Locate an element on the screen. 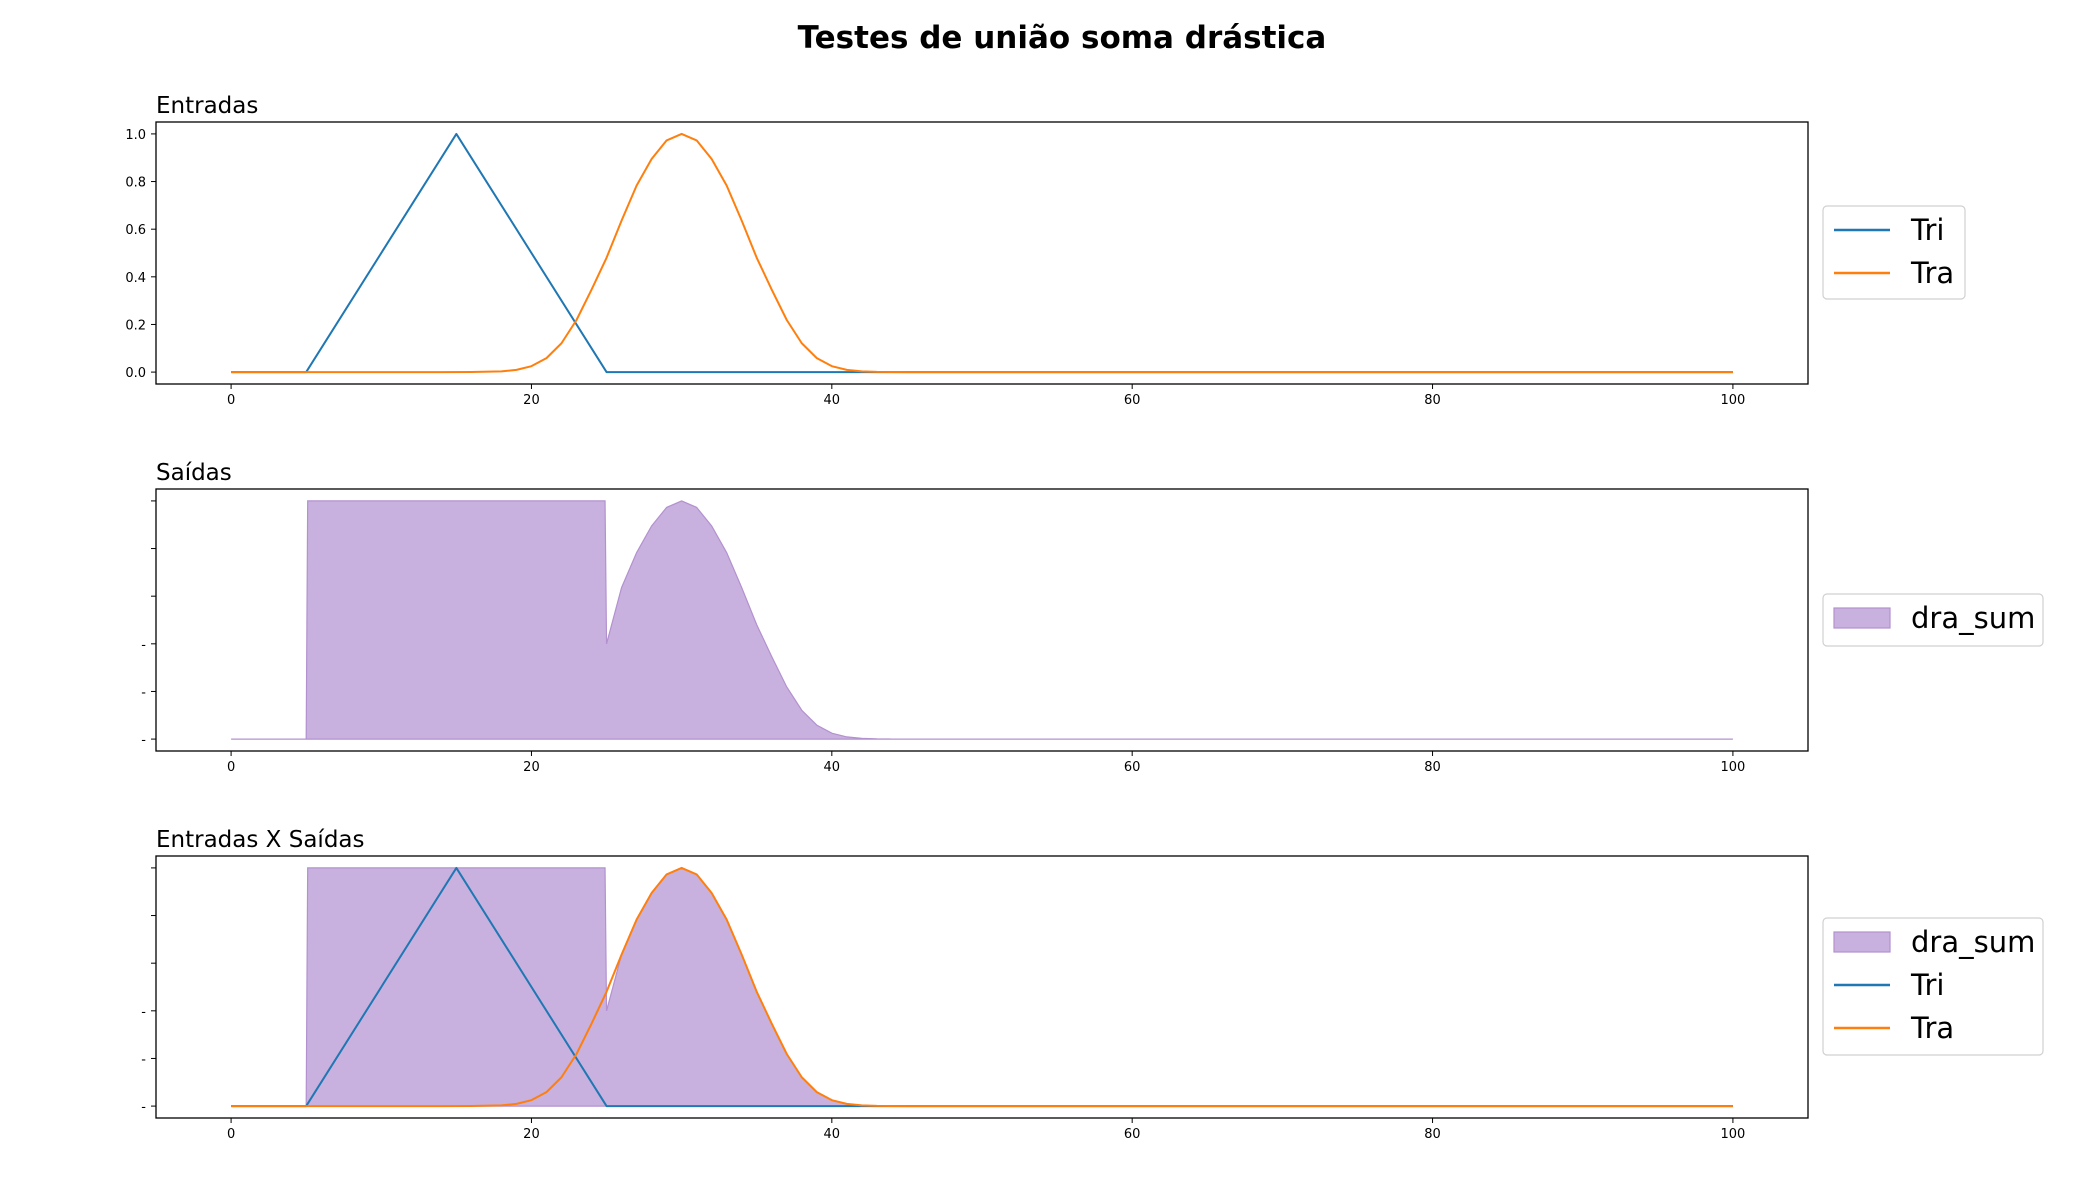 The image size is (2100, 1200). y-tick-label: 0.8 is located at coordinates (135, 183).